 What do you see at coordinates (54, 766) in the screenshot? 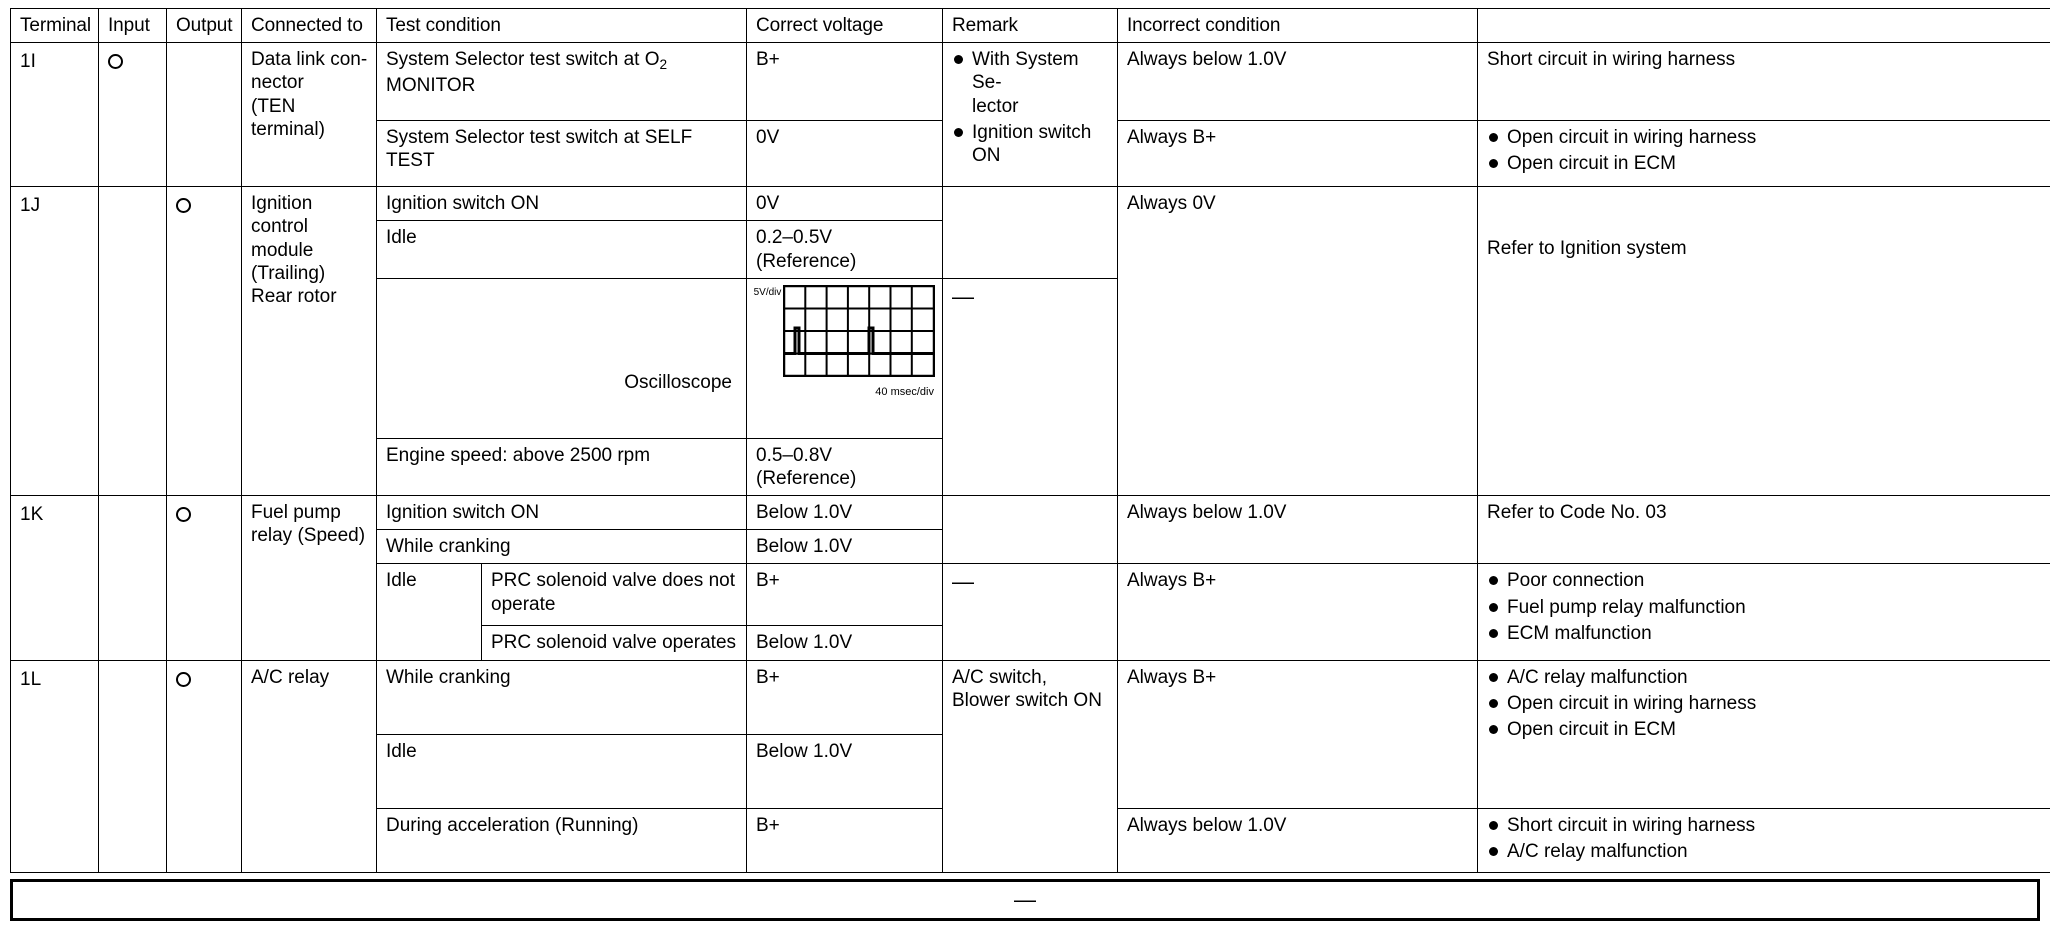
I see `cell-terminal-1l: 1L` at bounding box center [54, 766].